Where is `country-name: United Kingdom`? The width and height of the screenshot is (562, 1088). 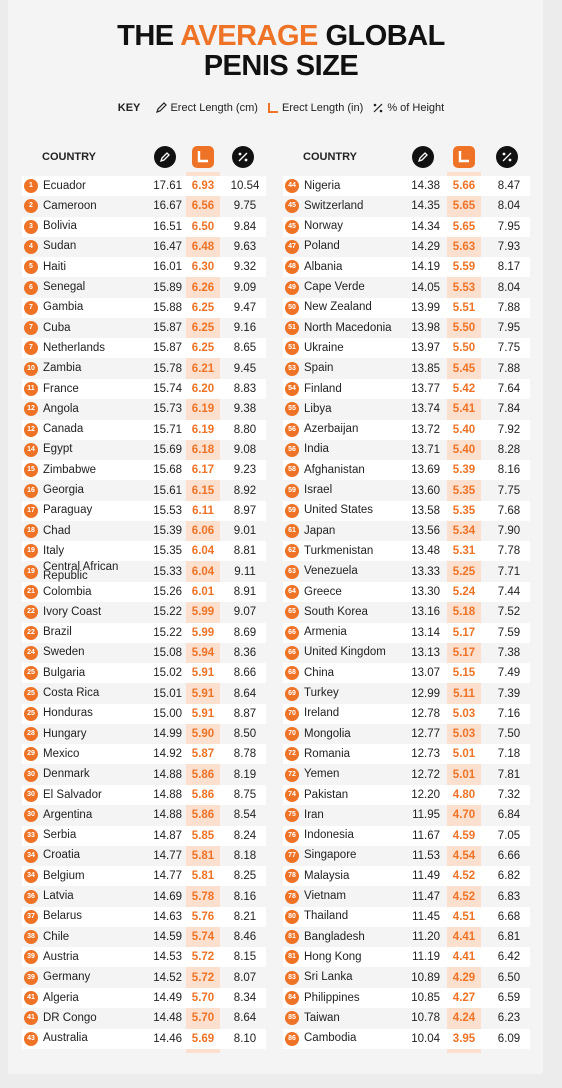 country-name: United Kingdom is located at coordinates (345, 652).